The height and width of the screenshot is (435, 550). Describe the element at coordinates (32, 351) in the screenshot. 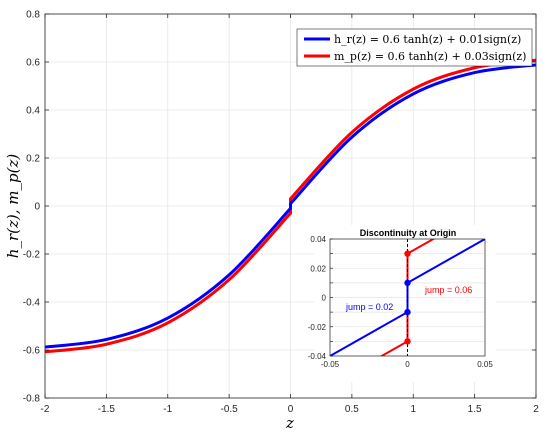

I see `main-y-tick-label: -0.6` at that location.